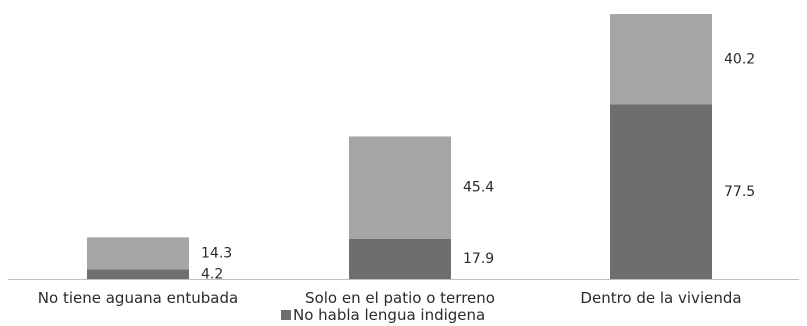  What do you see at coordinates (660, 298) in the screenshot?
I see `category-label: Dentro de la vivienda` at bounding box center [660, 298].